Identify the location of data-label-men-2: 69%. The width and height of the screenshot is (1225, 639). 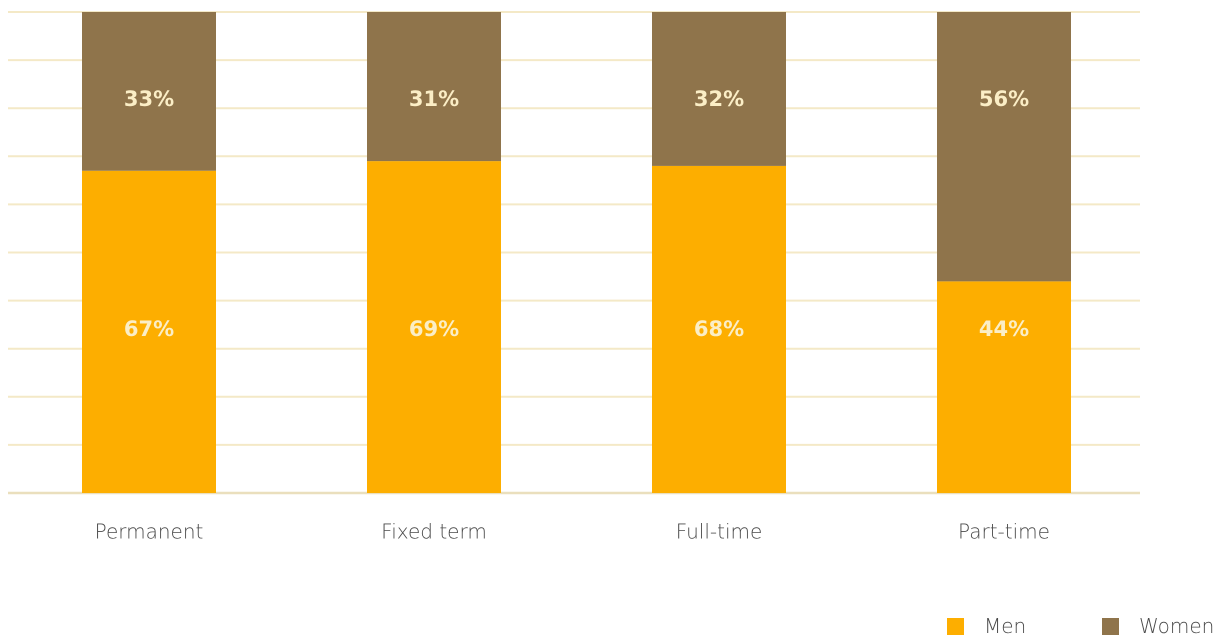
(434, 329).